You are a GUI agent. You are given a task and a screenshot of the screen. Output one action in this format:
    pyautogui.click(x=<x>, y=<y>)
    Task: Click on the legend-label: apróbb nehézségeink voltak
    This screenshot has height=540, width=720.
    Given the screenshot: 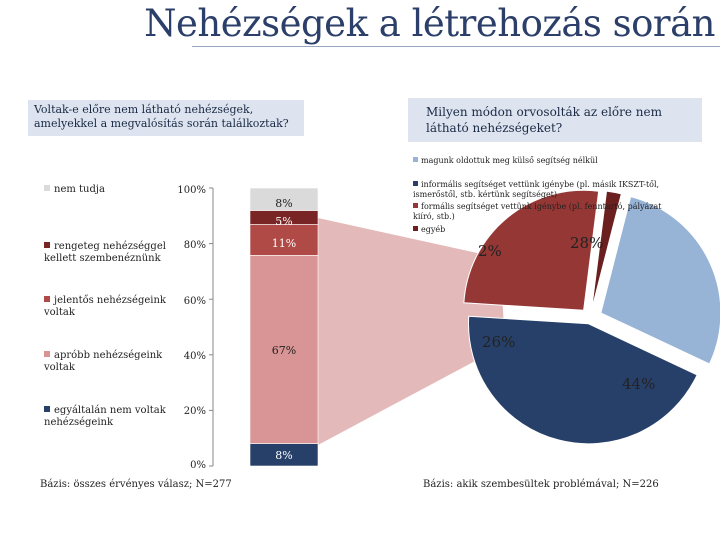 What is the action you would take?
    pyautogui.click(x=103, y=361)
    